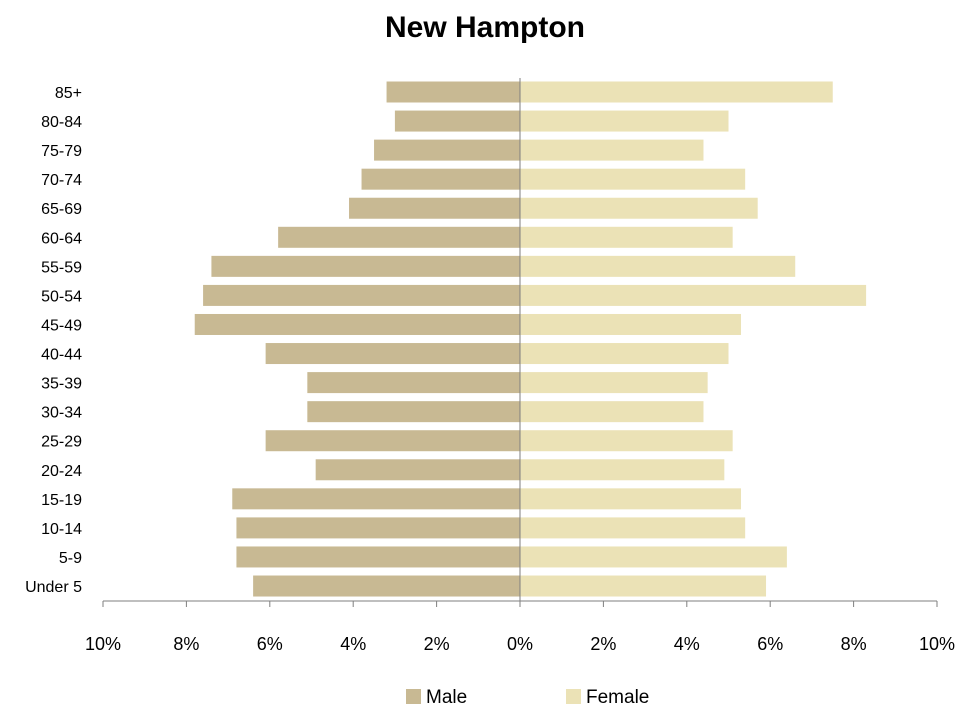 This screenshot has width=979, height=713. What do you see at coordinates (61, 151) in the screenshot?
I see `category-label-75-79: 75-79` at bounding box center [61, 151].